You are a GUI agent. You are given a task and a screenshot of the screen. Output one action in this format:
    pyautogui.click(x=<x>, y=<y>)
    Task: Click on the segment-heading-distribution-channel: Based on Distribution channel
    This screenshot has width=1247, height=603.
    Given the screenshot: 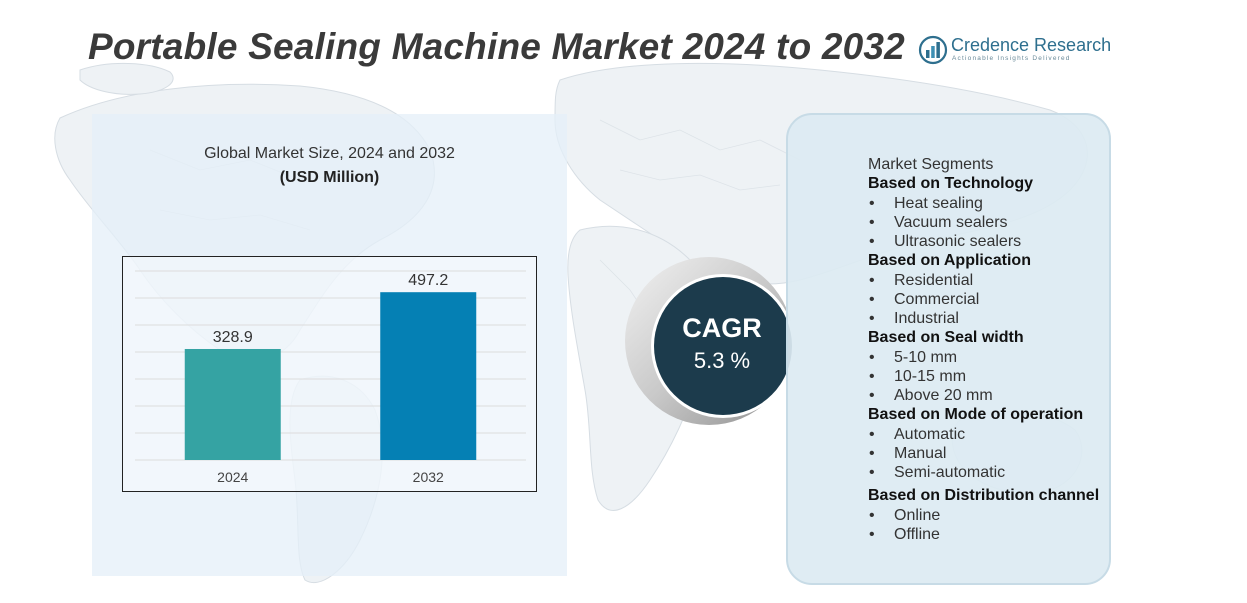 What is the action you would take?
    pyautogui.click(x=984, y=496)
    